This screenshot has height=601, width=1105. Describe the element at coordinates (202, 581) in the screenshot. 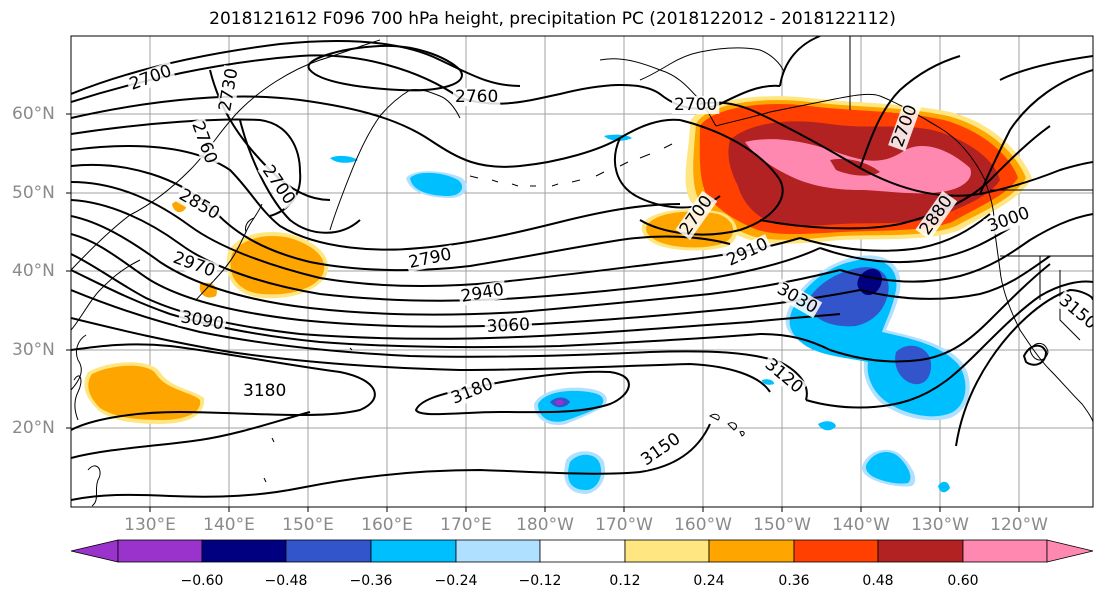

I see `colorbar-tick-label: −0.60` at that location.